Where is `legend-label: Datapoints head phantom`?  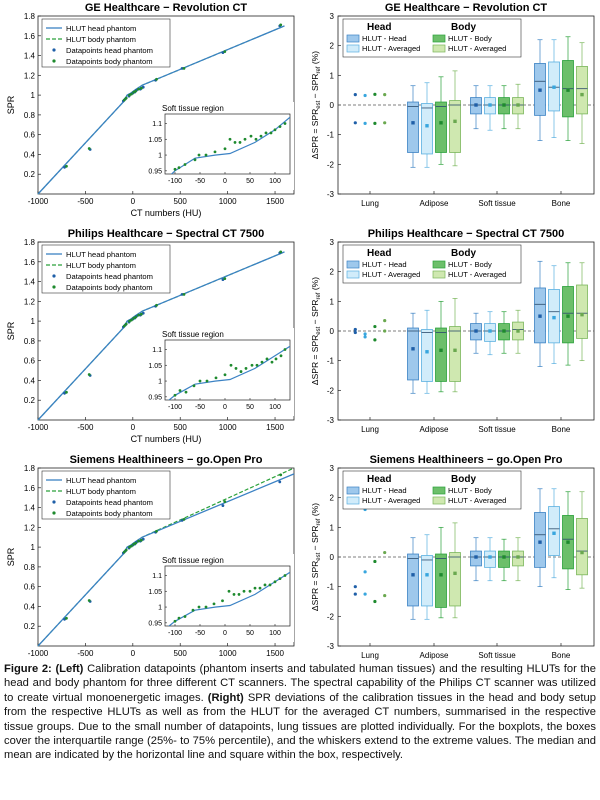
legend-label: Datapoints head phantom is located at coordinates (109, 502).